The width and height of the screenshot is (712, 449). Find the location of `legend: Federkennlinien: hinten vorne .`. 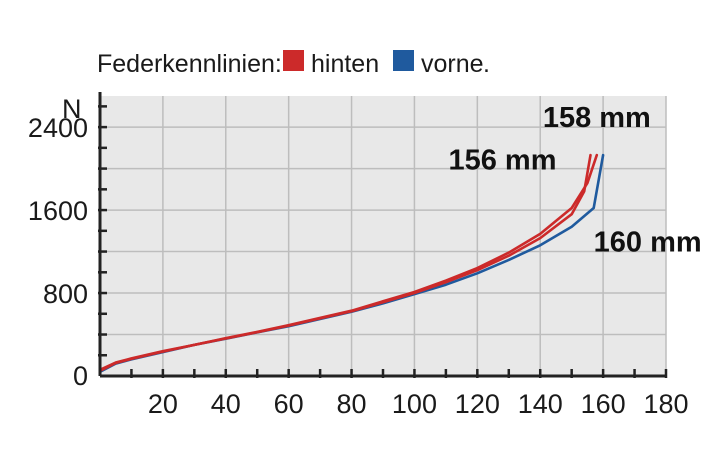

legend: Federkennlinien: hinten vorne . is located at coordinates (293, 64).